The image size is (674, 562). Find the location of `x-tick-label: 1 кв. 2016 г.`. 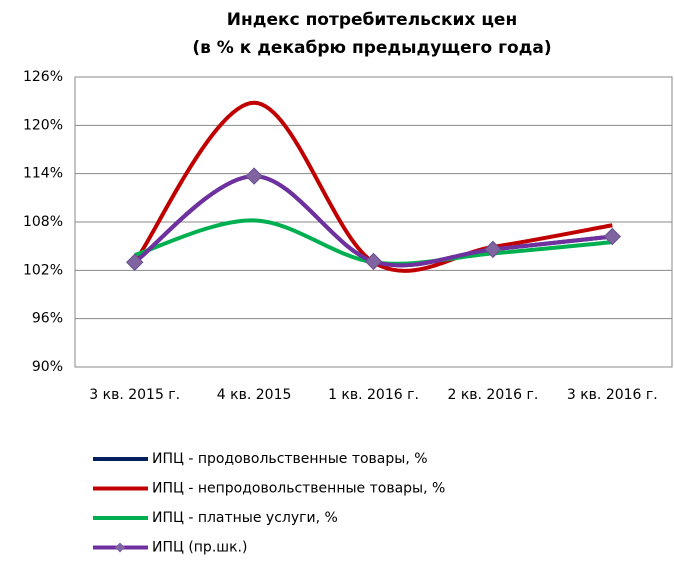

x-tick-label: 1 кв. 2016 г. is located at coordinates (373, 395).